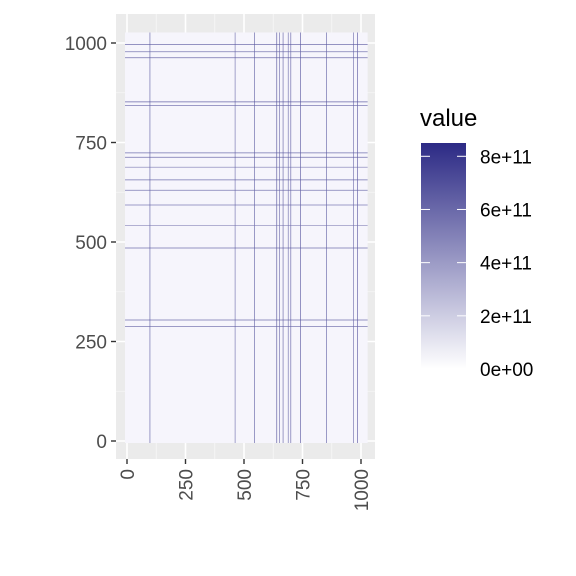 The width and height of the screenshot is (576, 576). Describe the element at coordinates (91, 243) in the screenshot. I see `y-tick-label: 500` at that location.